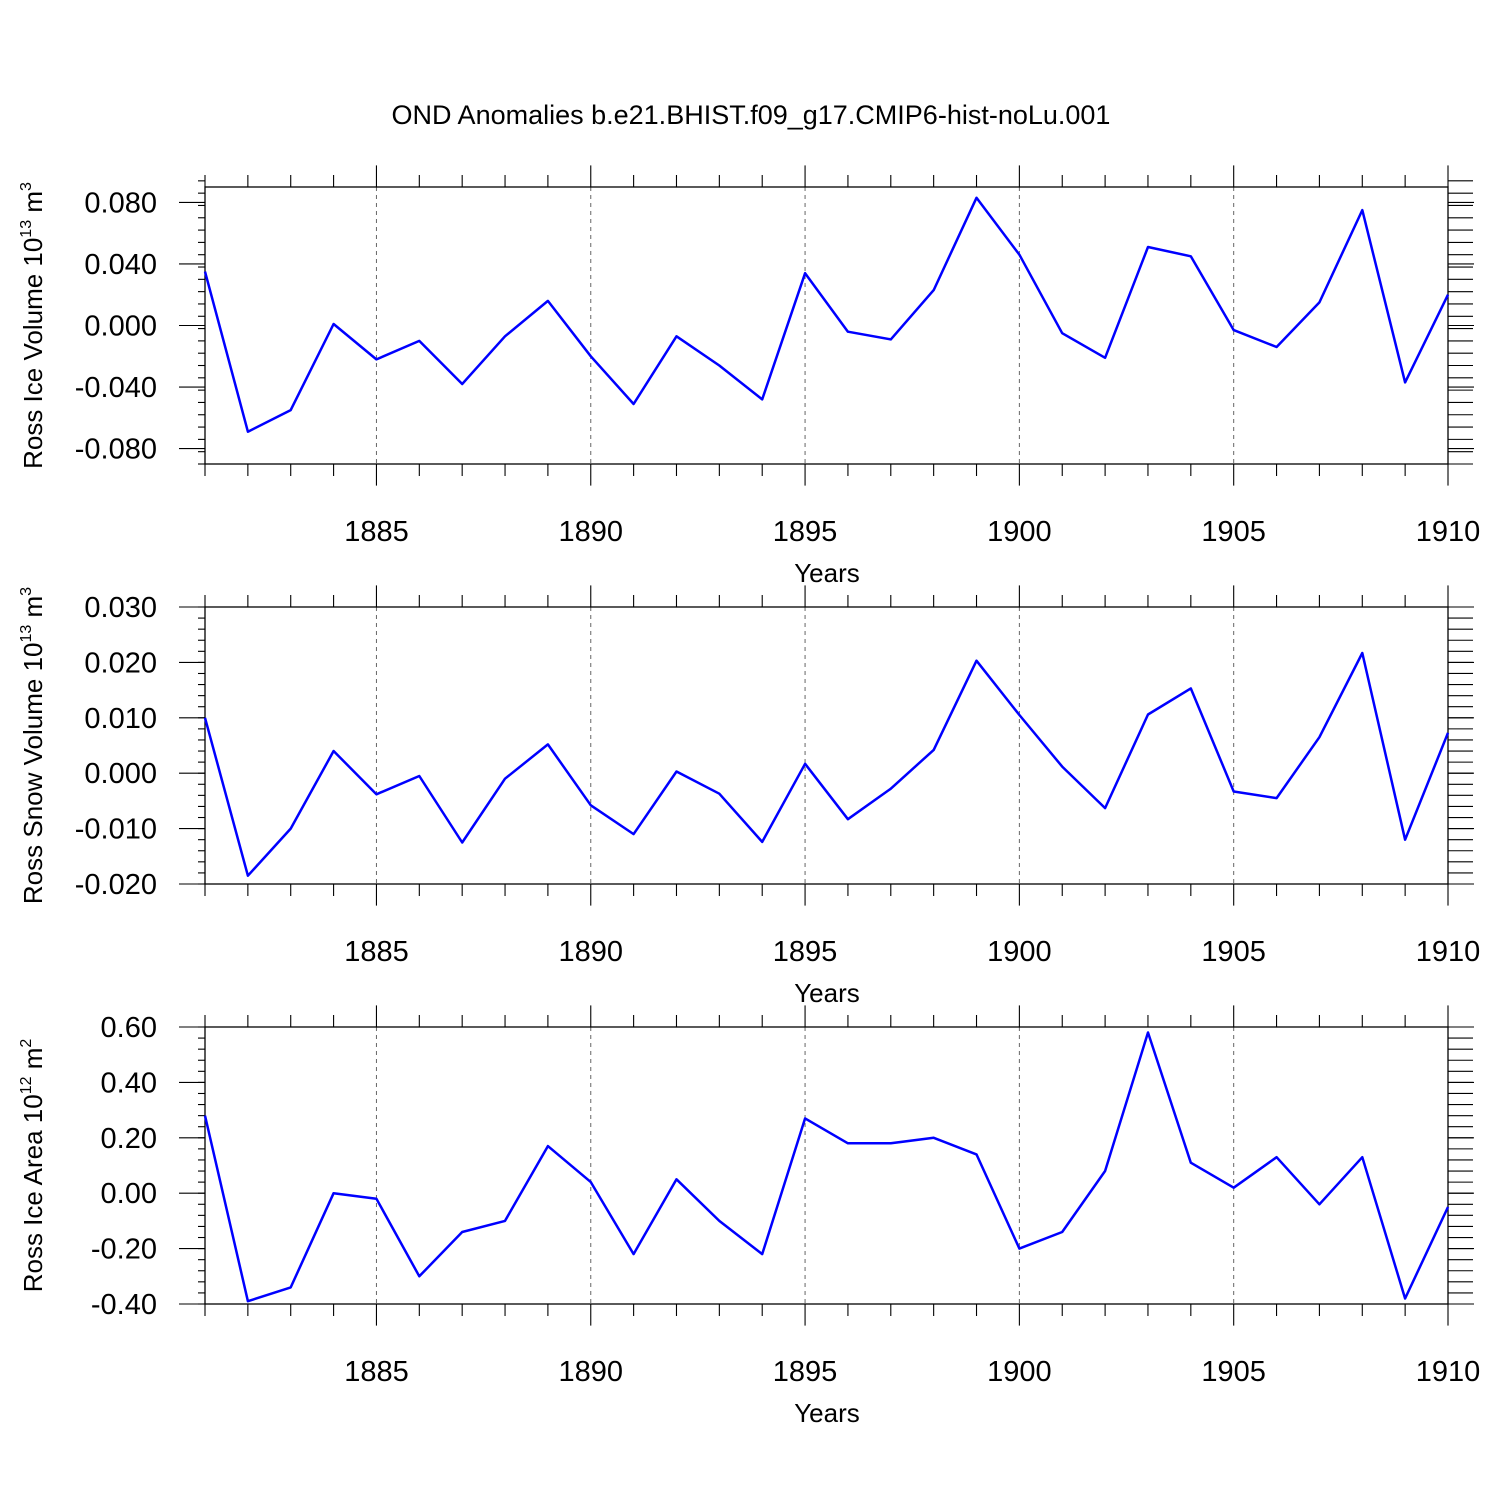  I want to click on y-tick-label: 0.030, so click(120, 608).